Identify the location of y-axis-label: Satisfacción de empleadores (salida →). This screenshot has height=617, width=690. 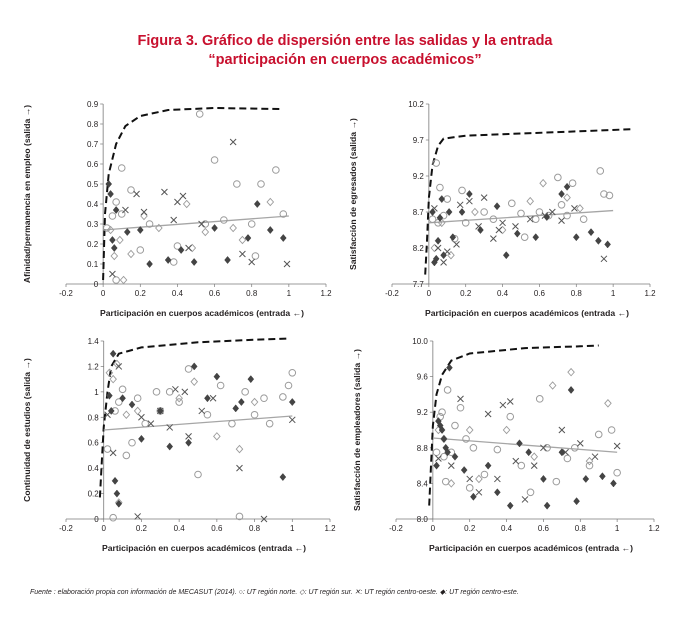
(357, 430).